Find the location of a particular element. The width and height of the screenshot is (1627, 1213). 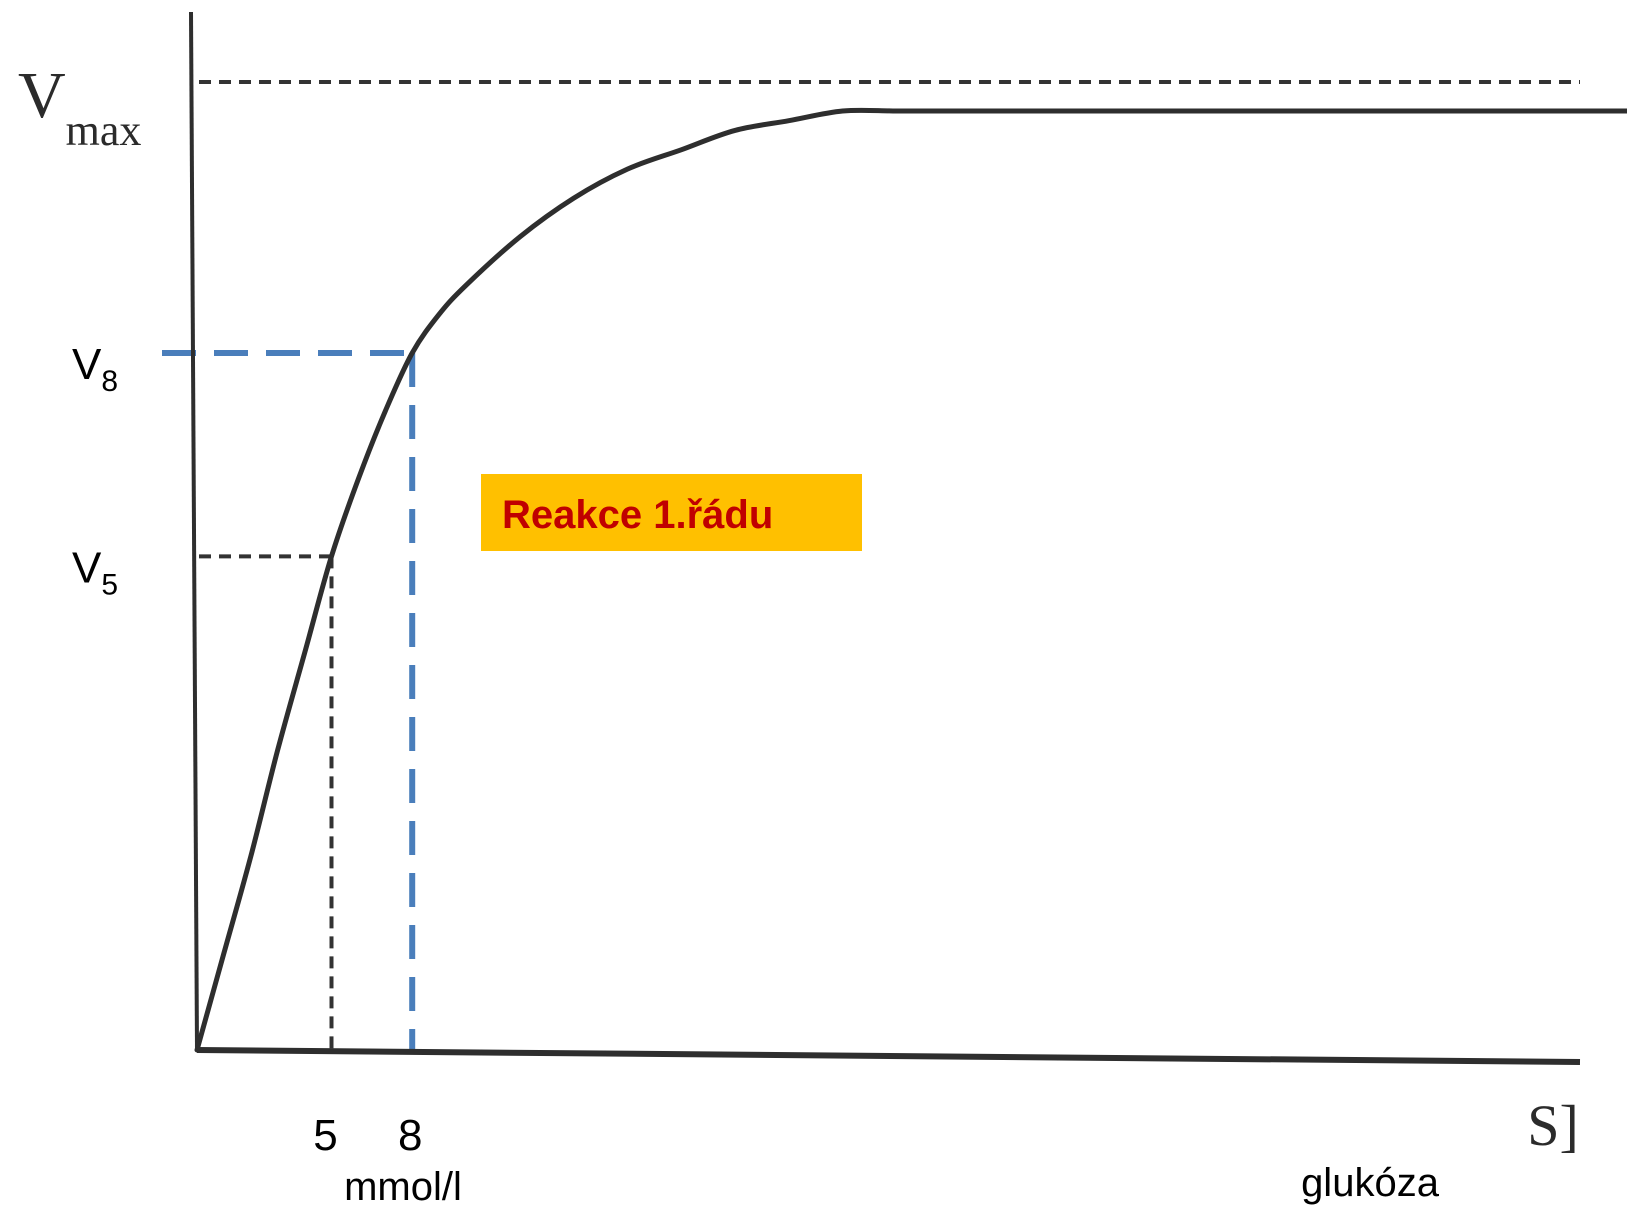

y-label-vmax-sub: max is located at coordinates (104, 130).